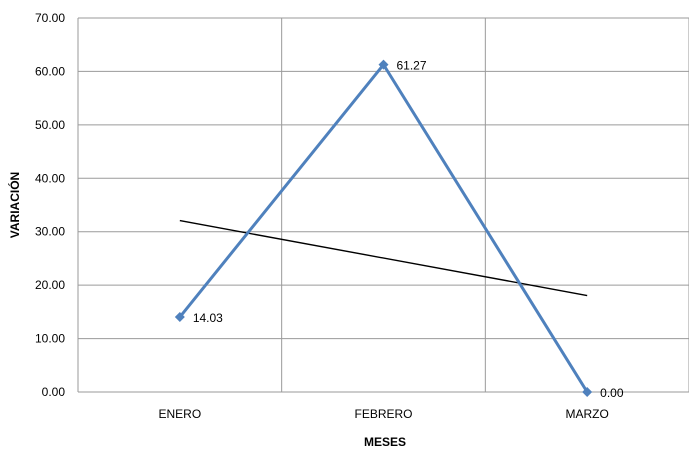 This screenshot has height=454, width=689. Describe the element at coordinates (50, 125) in the screenshot. I see `y-tick-label: 50.00` at that location.